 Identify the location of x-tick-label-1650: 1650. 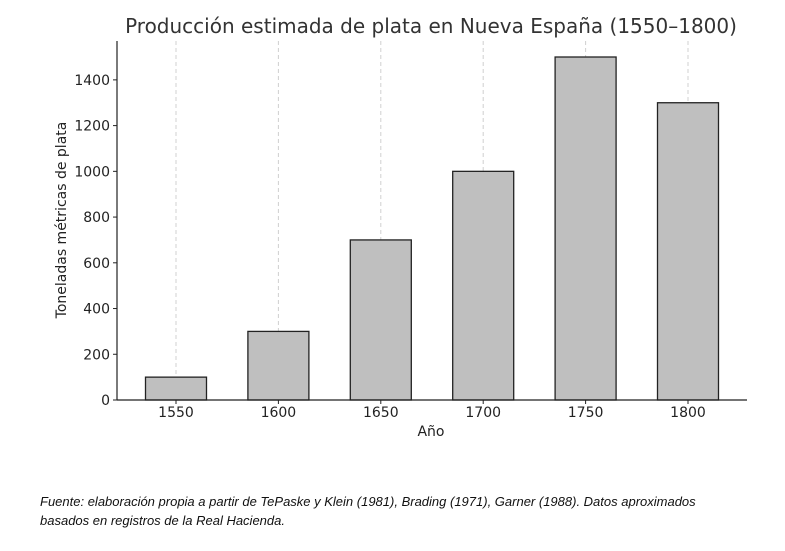
(381, 413).